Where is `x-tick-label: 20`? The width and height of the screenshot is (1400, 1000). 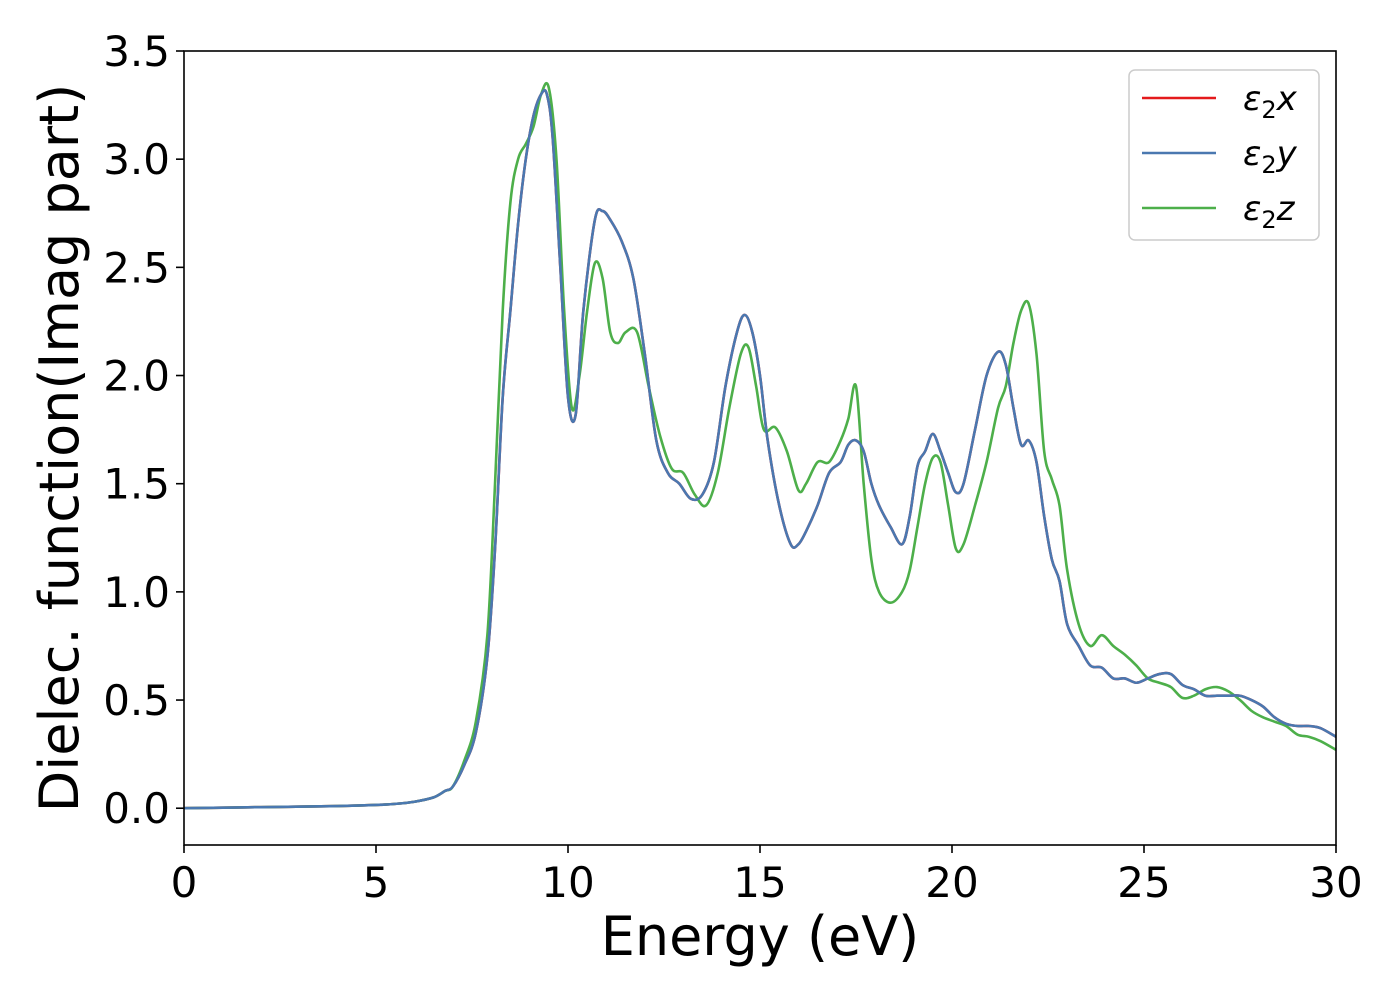
x-tick-label: 20 is located at coordinates (951, 882).